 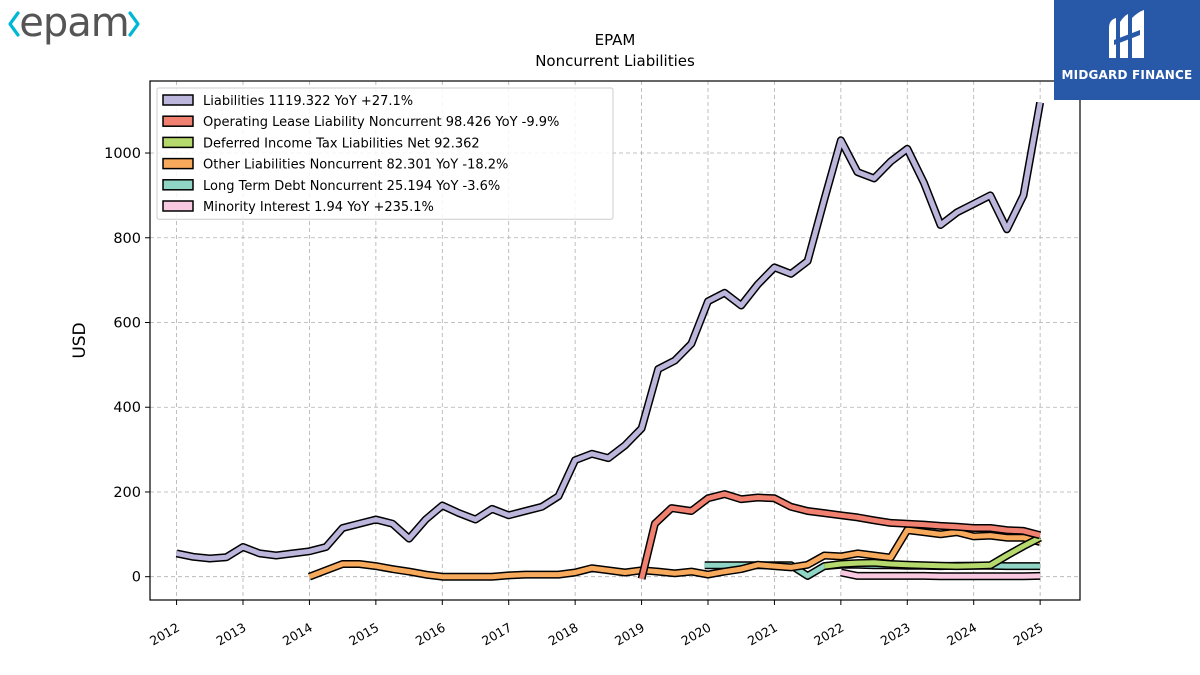 I want to click on x-tick-label: 2024, so click(x=961, y=634).